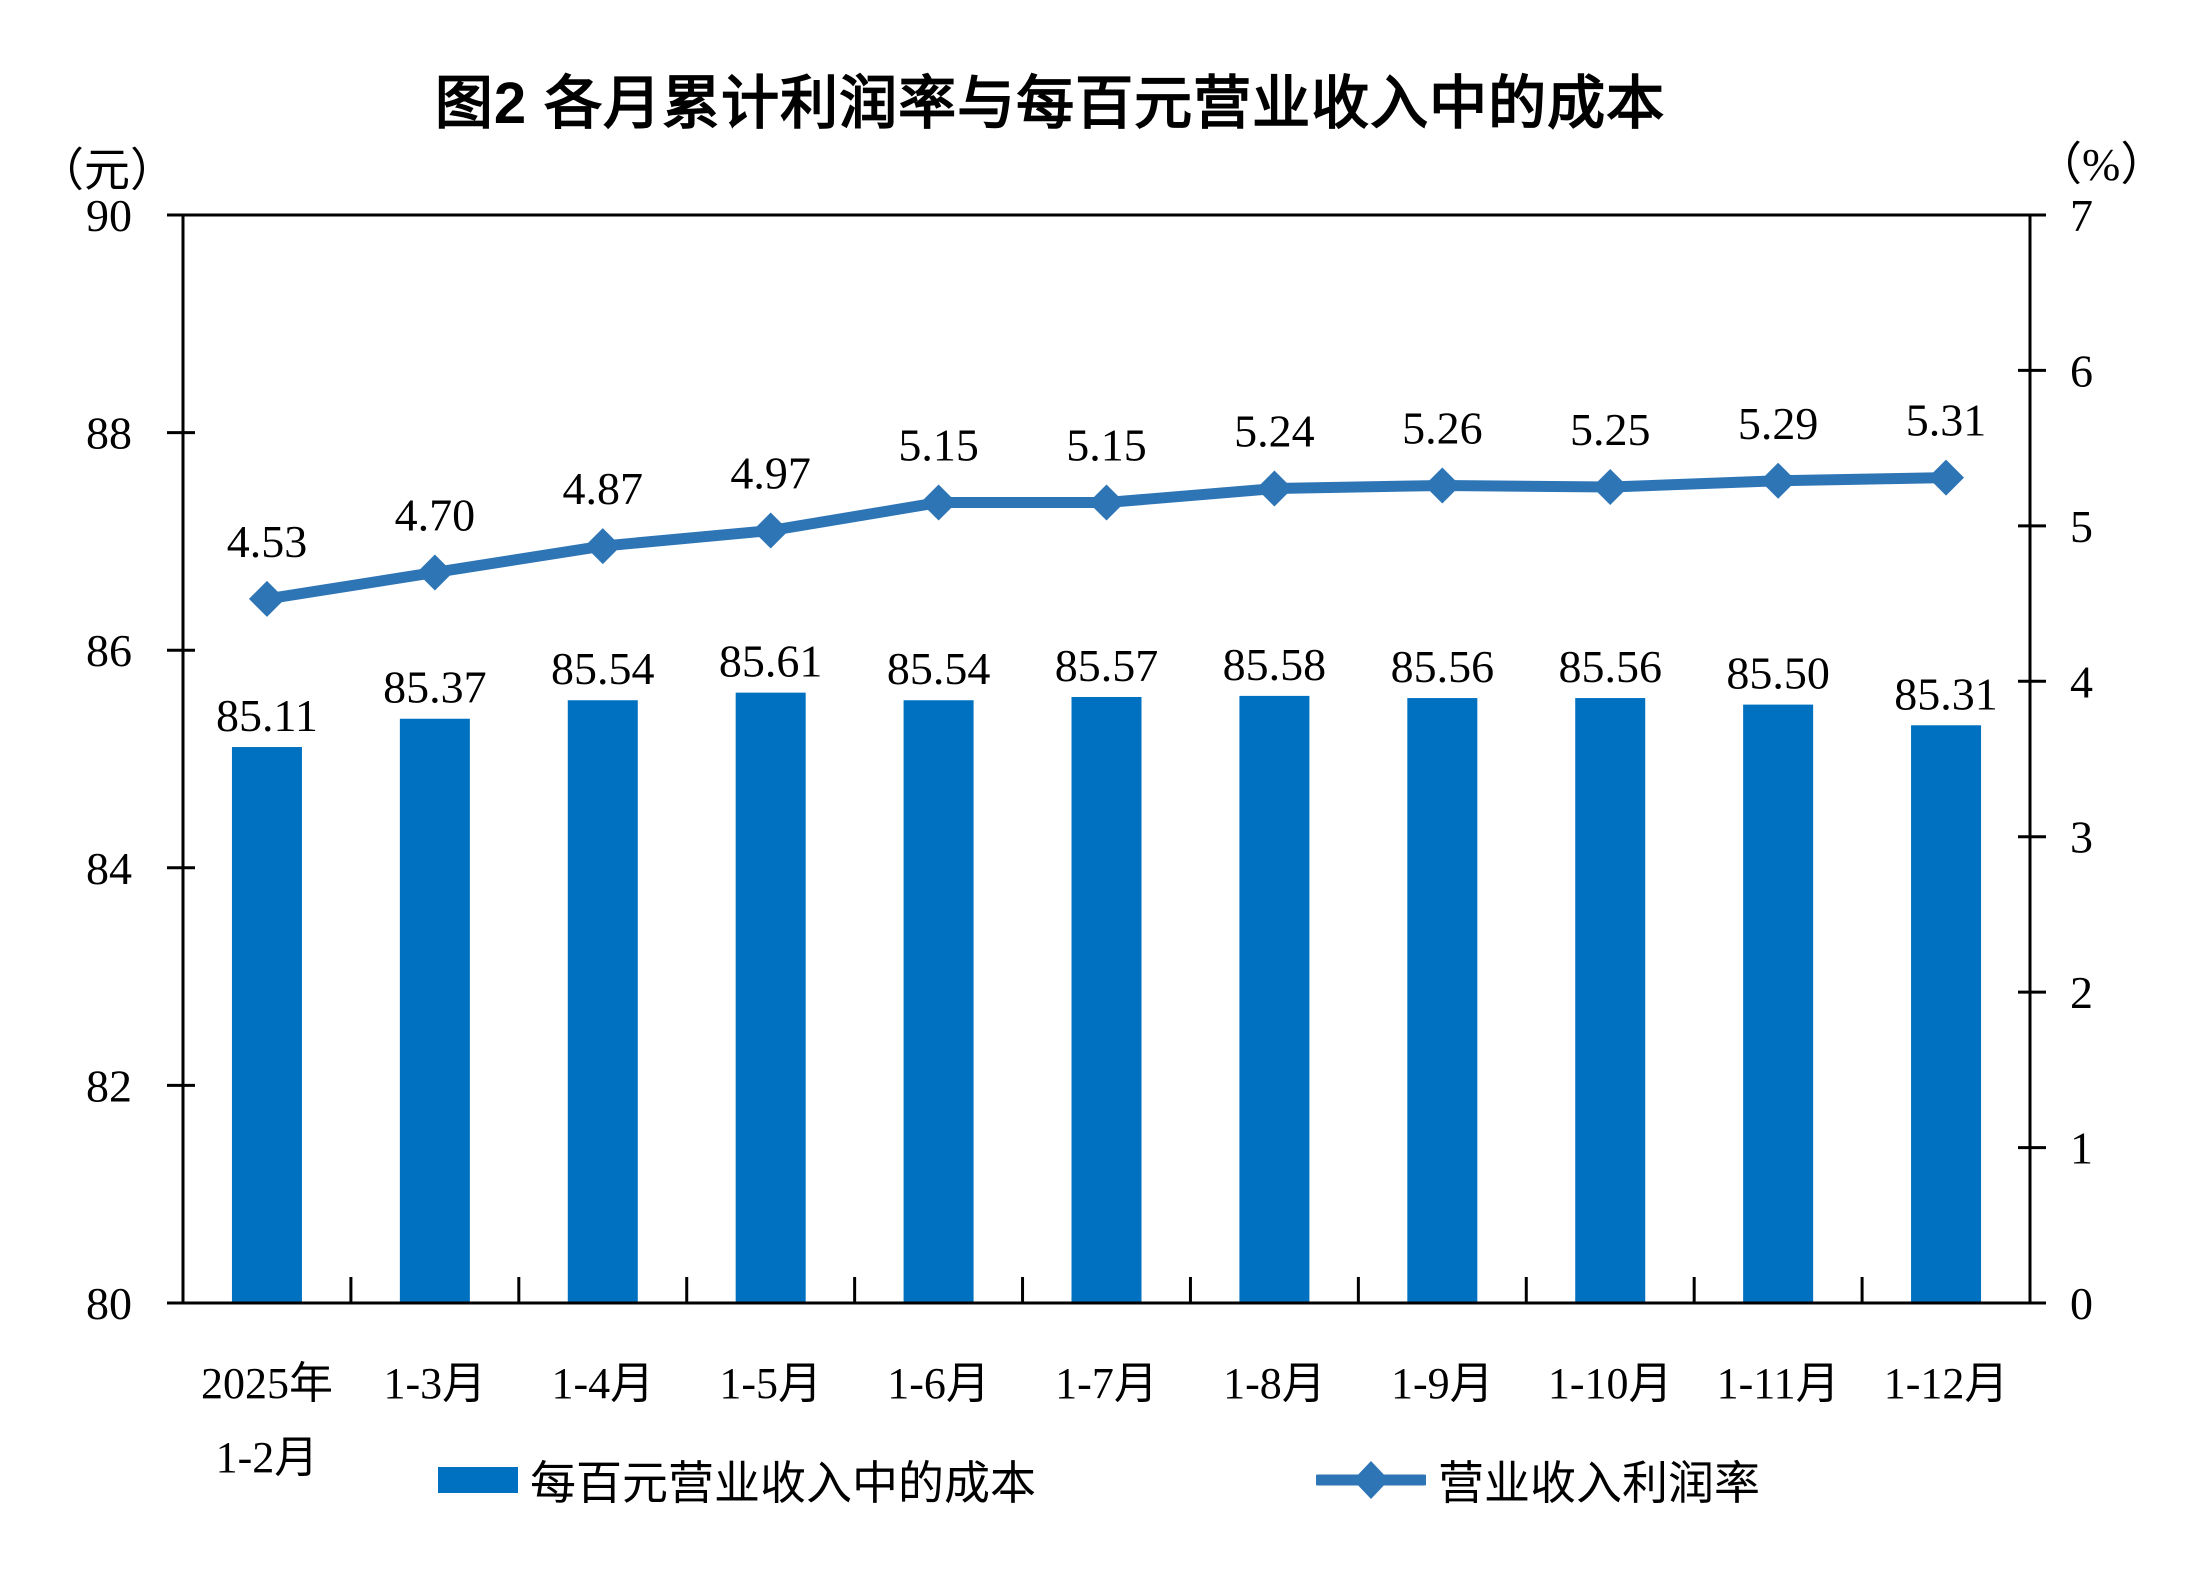 Image resolution: width=2196 pixels, height=1571 pixels. Describe the element at coordinates (435, 687) in the screenshot. I see `cost-bar-label: 85.37` at that location.